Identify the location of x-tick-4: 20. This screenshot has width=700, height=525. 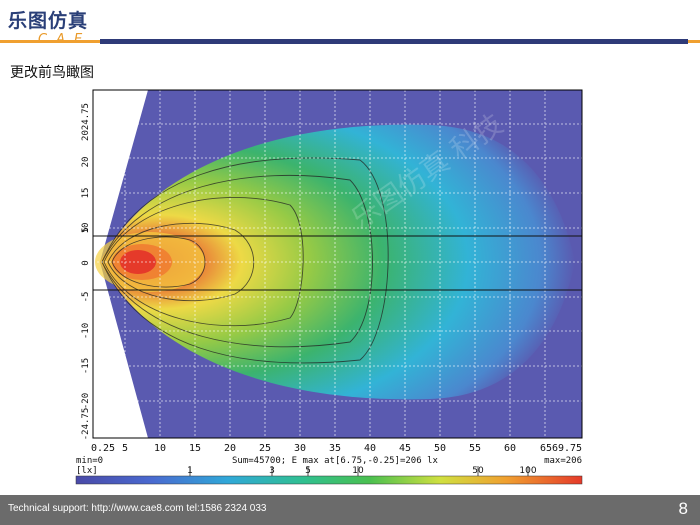
(230, 448).